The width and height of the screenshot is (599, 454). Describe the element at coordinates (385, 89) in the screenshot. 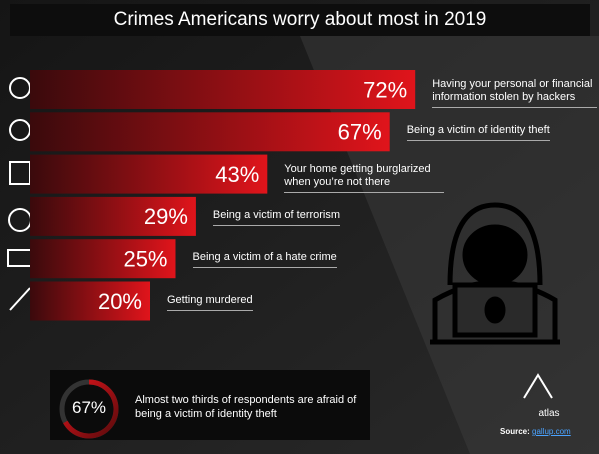

I see `value-label: 72%` at that location.